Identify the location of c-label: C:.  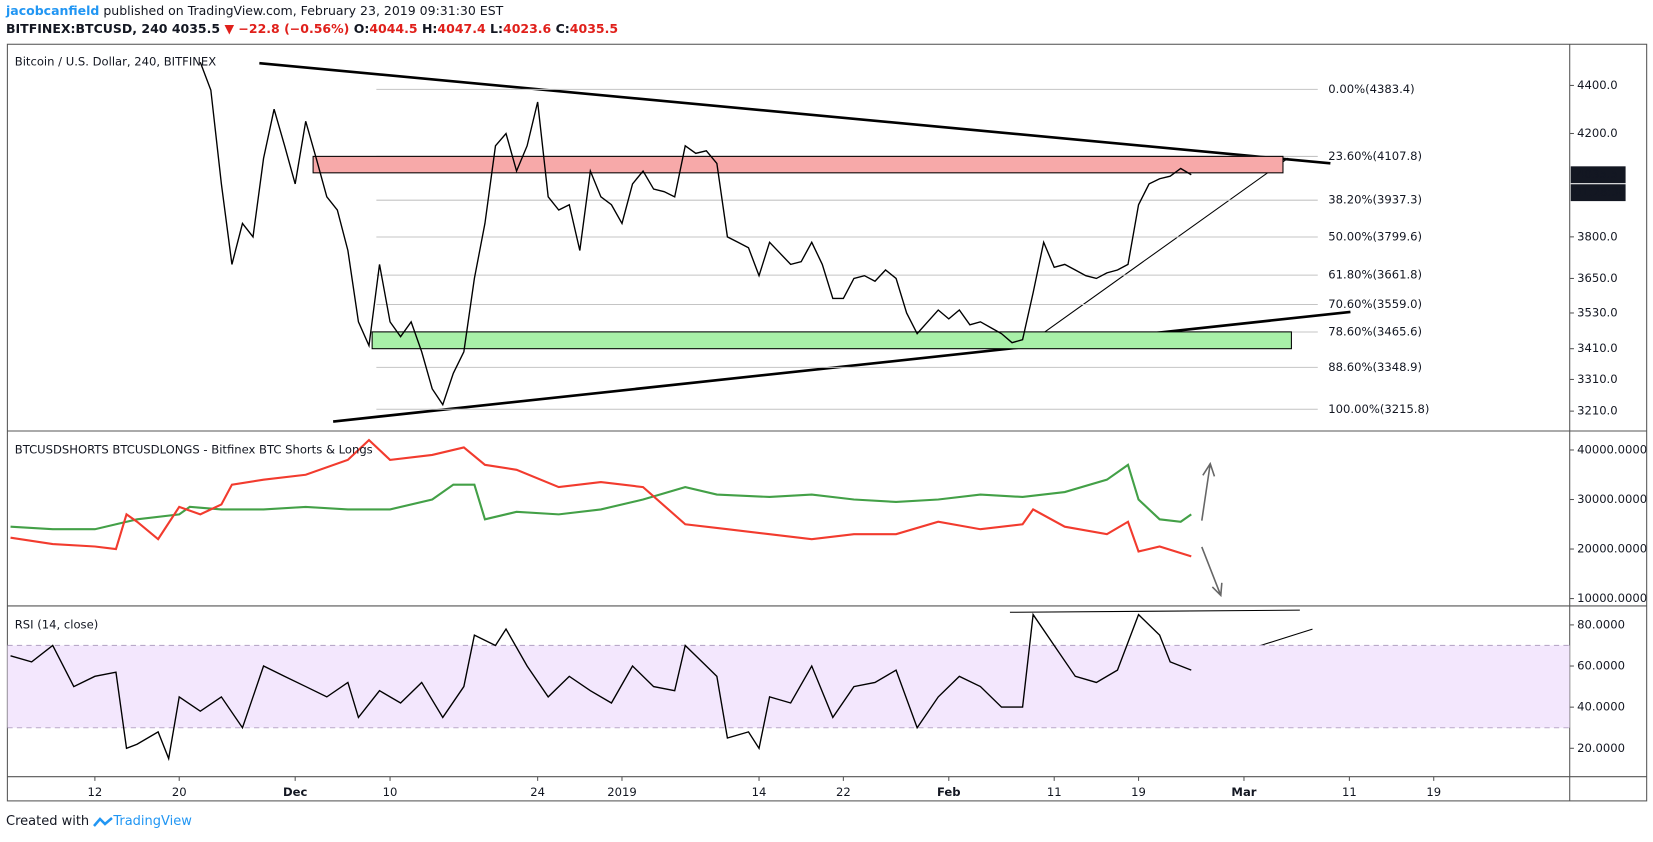
(562, 28).